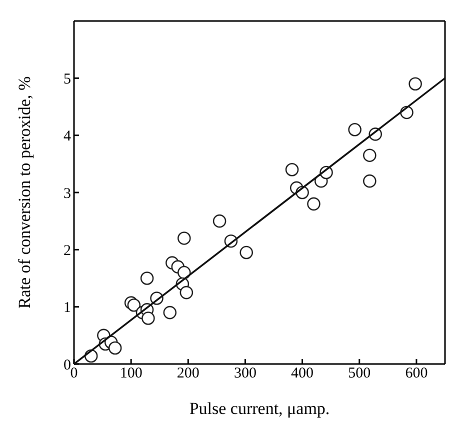 The image size is (460, 434). Describe the element at coordinates (24, 192) in the screenshot. I see `y-axis-title: Rate of conversion to peroxide, %` at that location.